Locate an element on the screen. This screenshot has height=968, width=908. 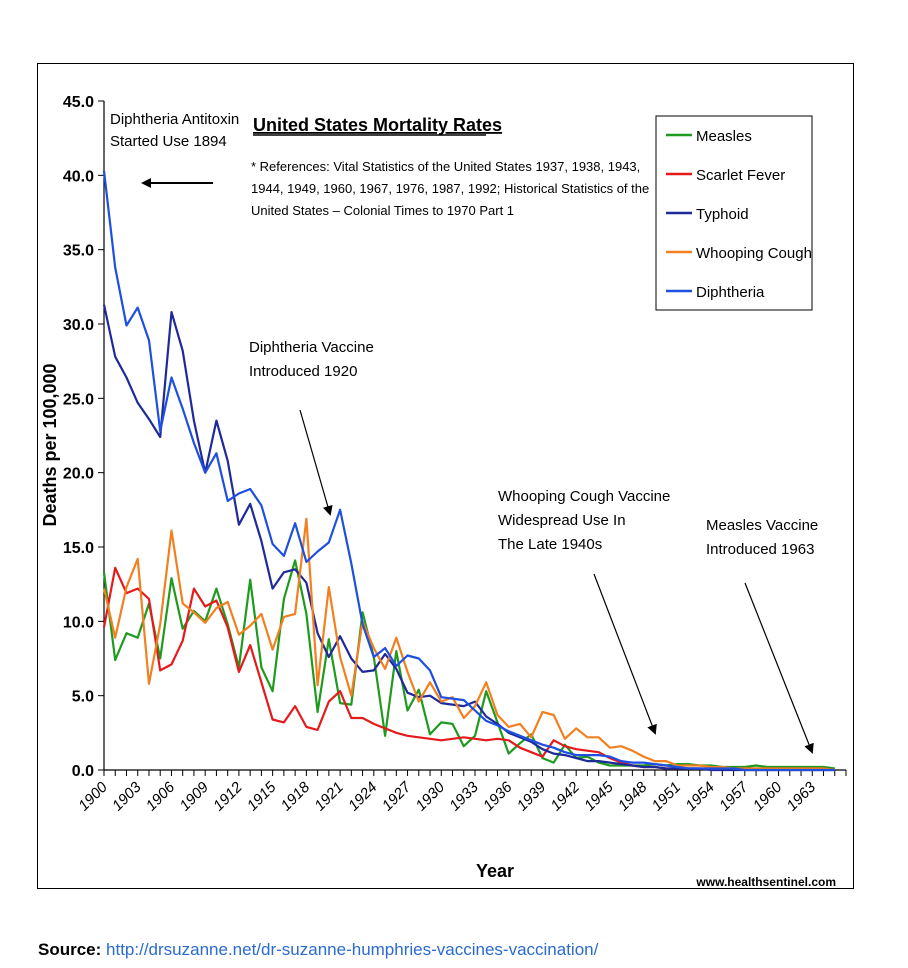
legend-label: Measles is located at coordinates (724, 136).